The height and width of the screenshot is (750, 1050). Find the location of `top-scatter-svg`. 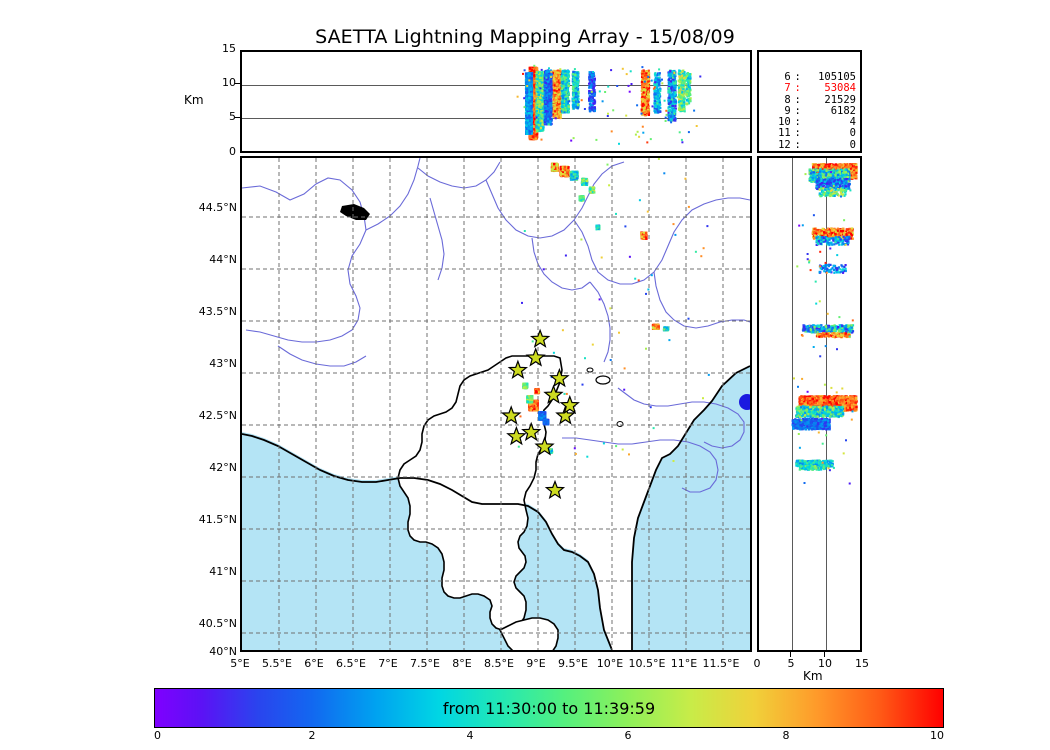

top-scatter-svg is located at coordinates (609, 104).